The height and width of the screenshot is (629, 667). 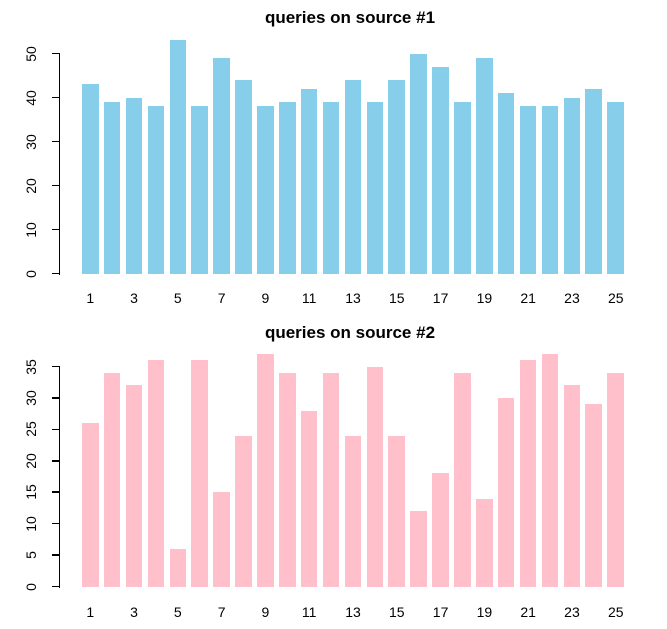 What do you see at coordinates (31, 366) in the screenshot?
I see `y-tick-label: 35` at bounding box center [31, 366].